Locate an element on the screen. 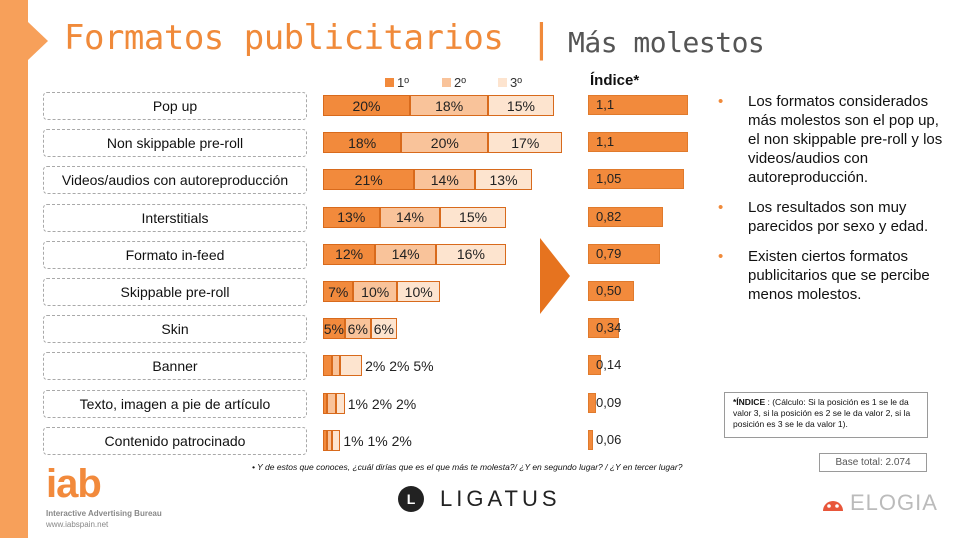 The image size is (956, 538). legend-swatch-third is located at coordinates (502, 82).